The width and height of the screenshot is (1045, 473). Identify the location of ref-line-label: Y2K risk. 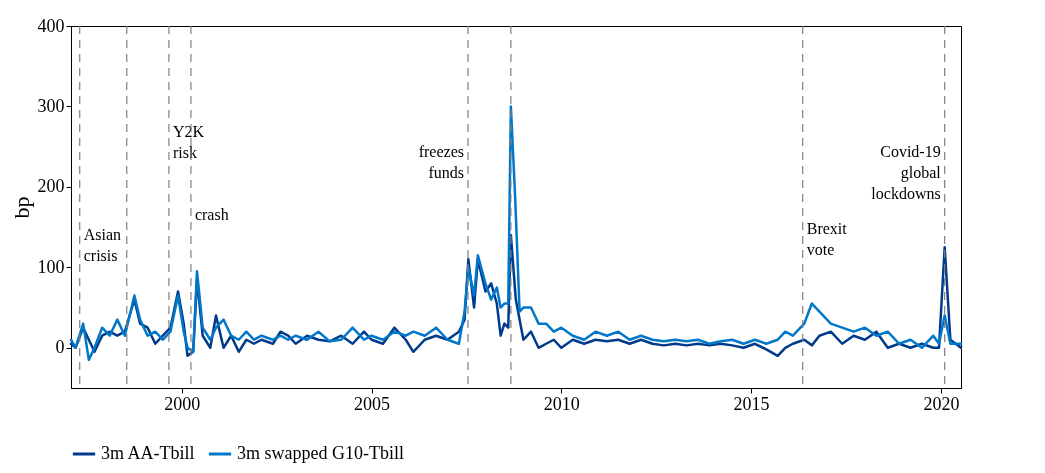
(188, 142).